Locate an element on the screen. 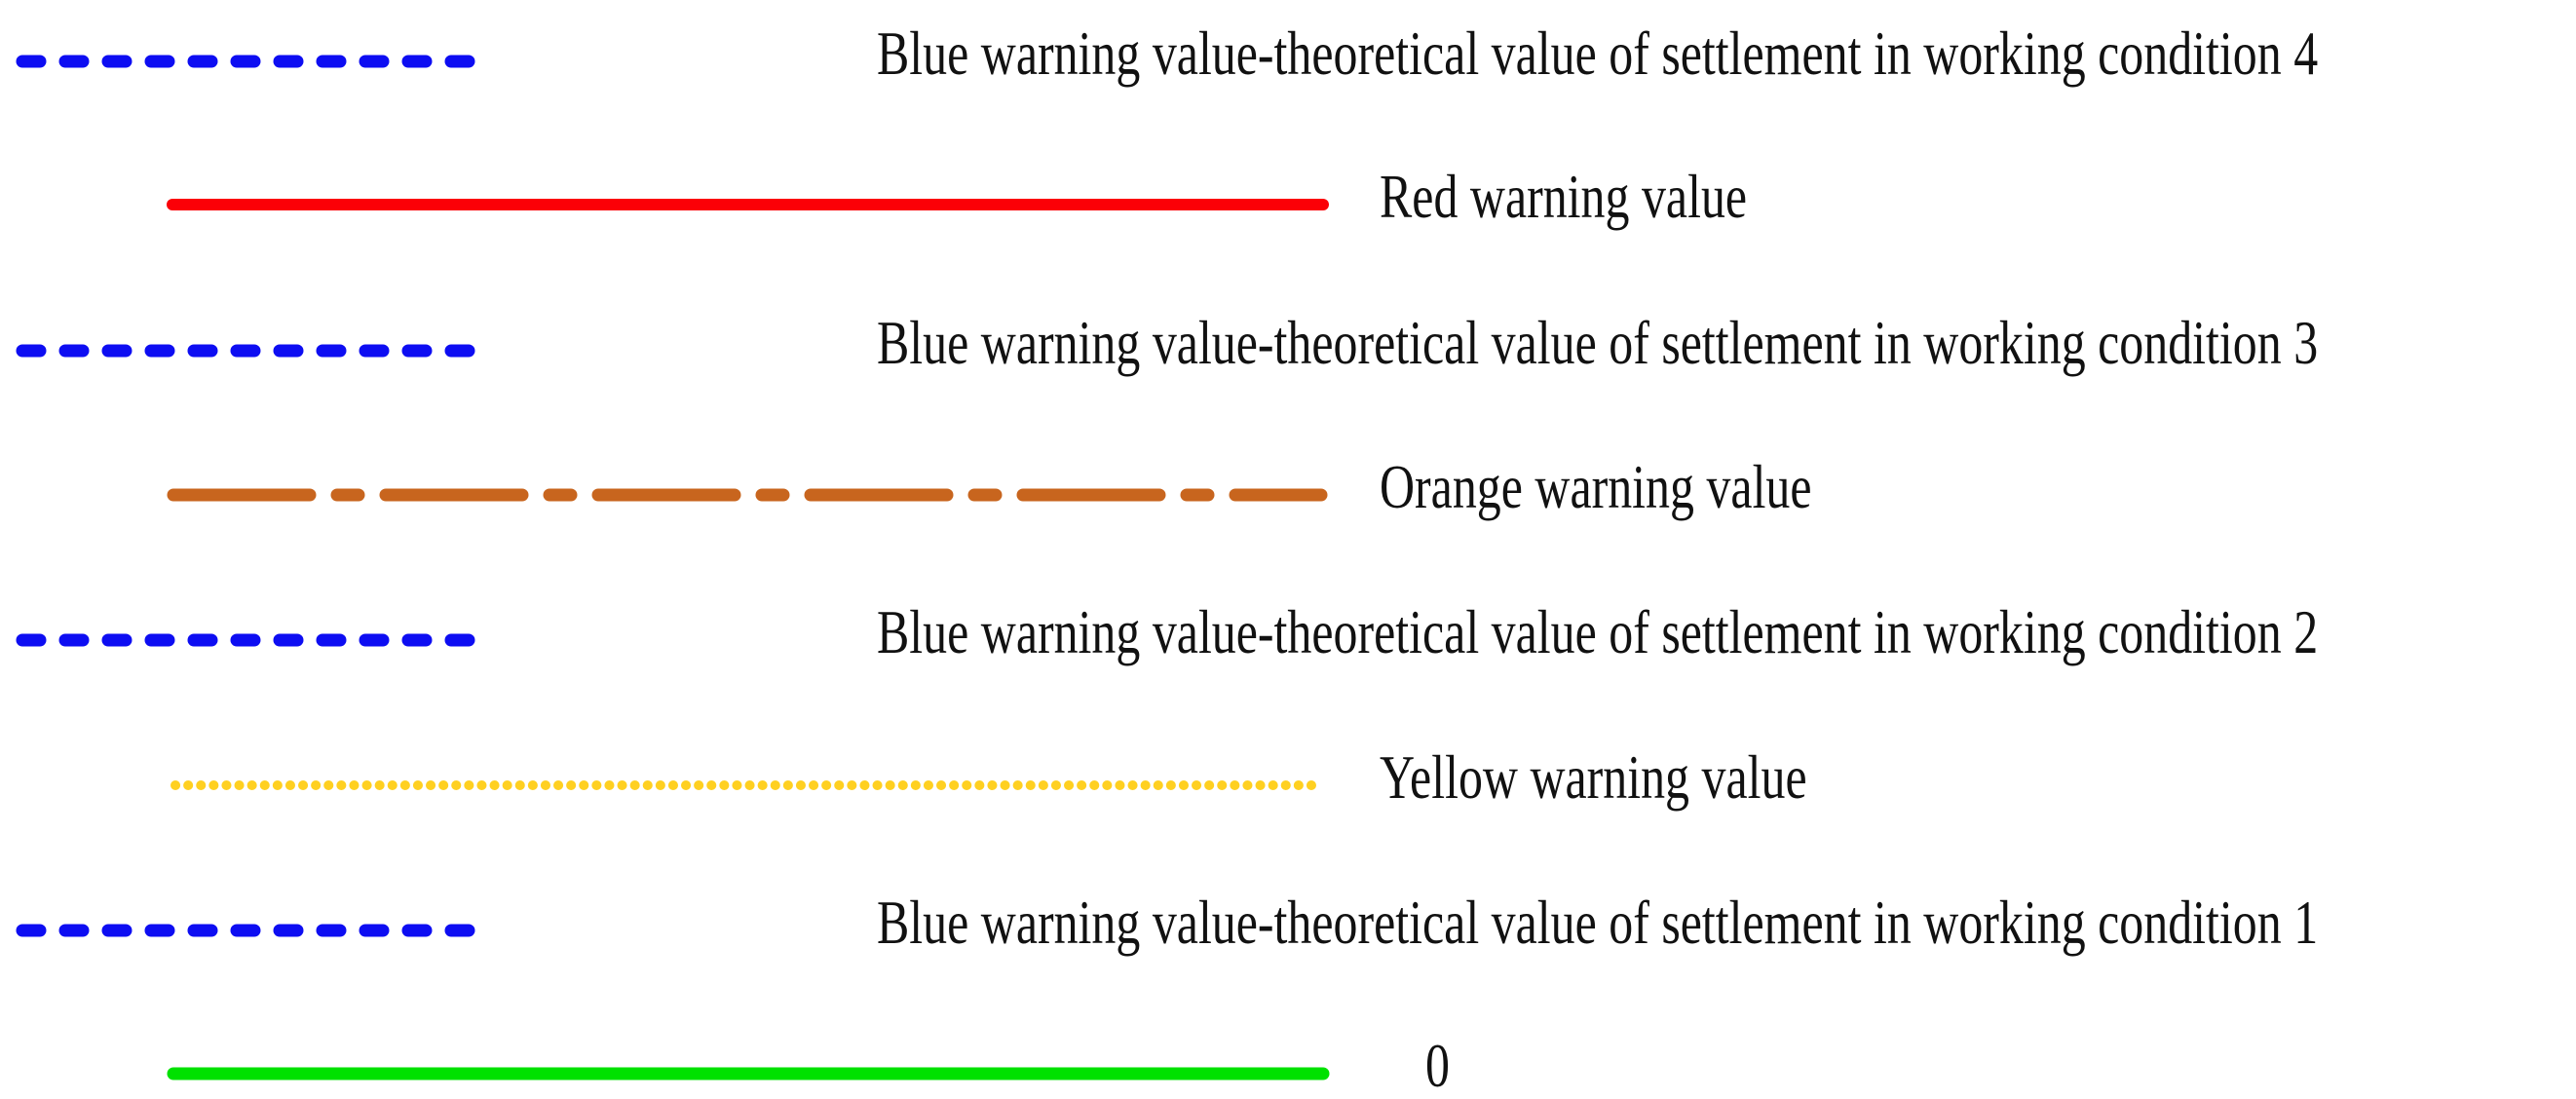  legend-label-zero: 0 is located at coordinates (1437, 1065).